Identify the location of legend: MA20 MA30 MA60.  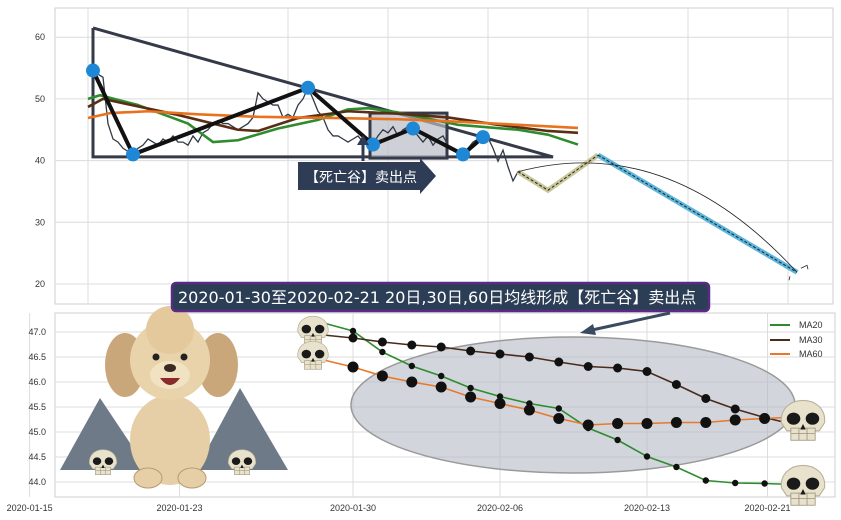
(796, 339).